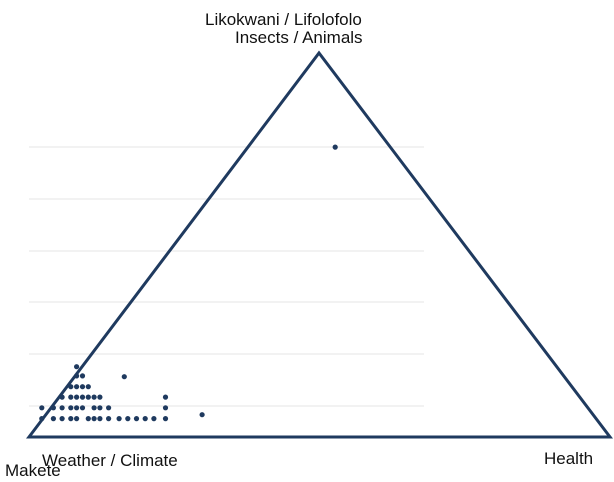  What do you see at coordinates (569, 458) in the screenshot?
I see `corner-label-bottom-right: Health` at bounding box center [569, 458].